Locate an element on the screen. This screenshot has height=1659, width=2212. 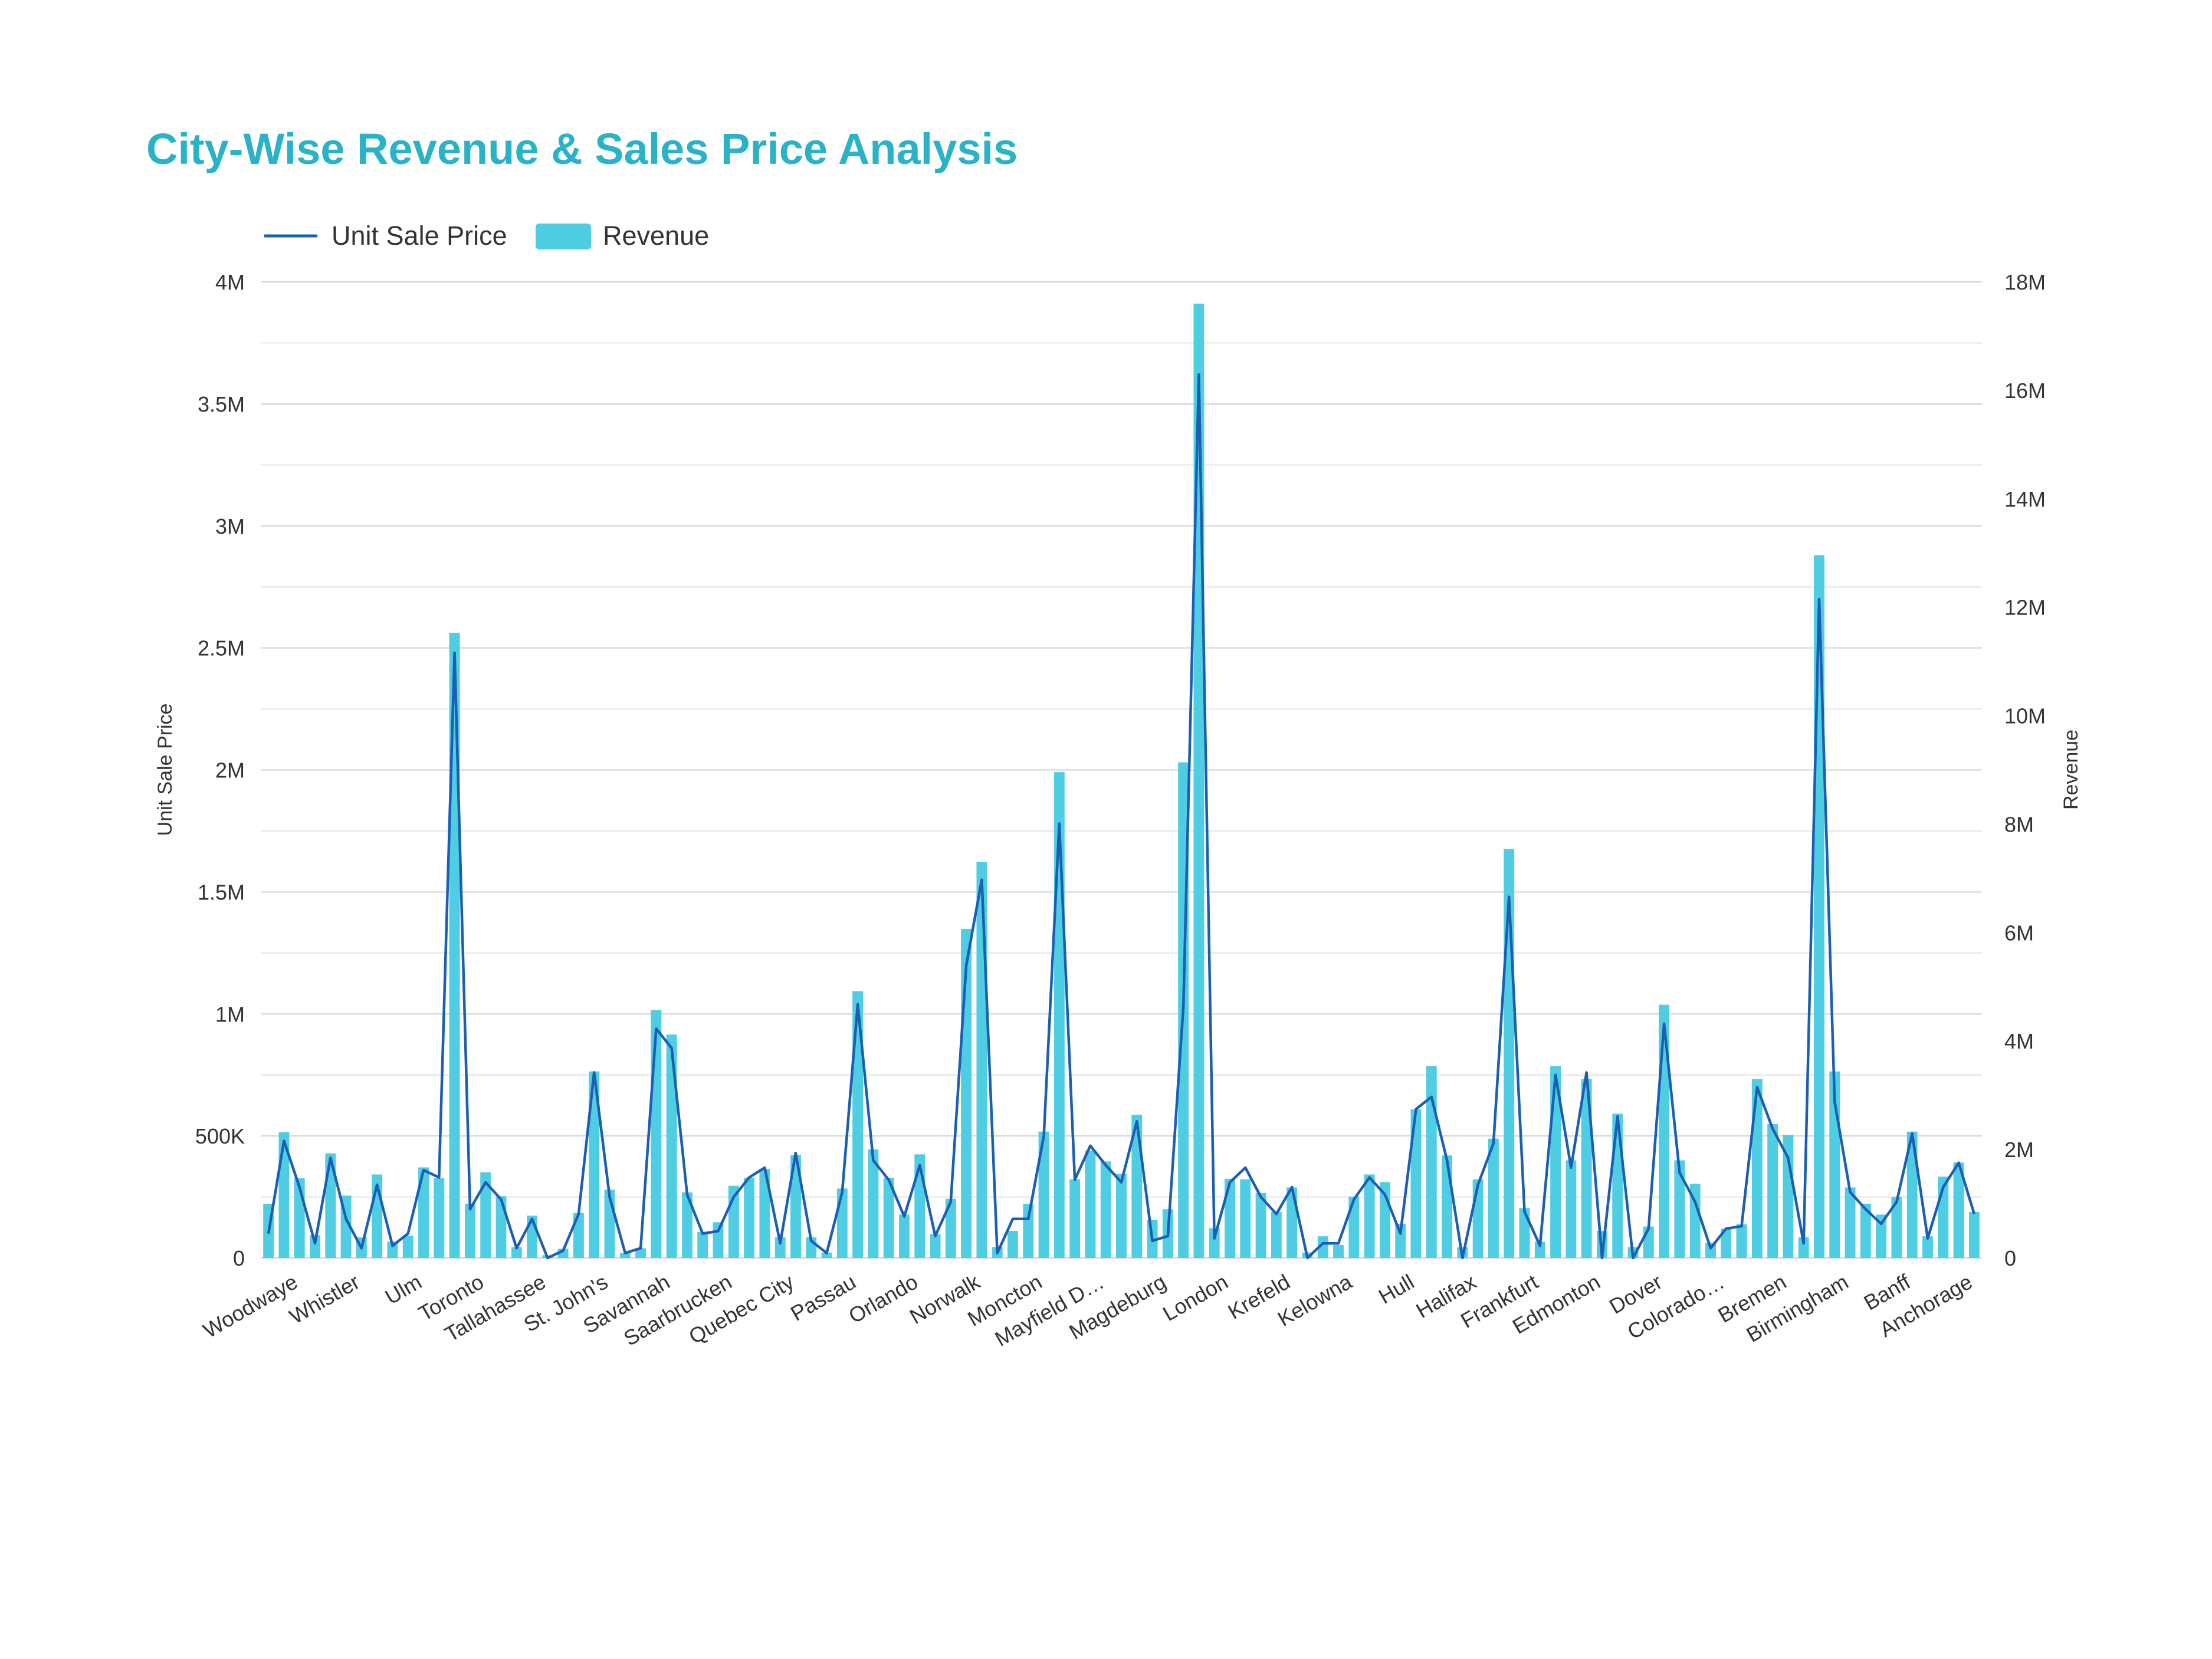
y-left-tick-label: 1M is located at coordinates (230, 1014).